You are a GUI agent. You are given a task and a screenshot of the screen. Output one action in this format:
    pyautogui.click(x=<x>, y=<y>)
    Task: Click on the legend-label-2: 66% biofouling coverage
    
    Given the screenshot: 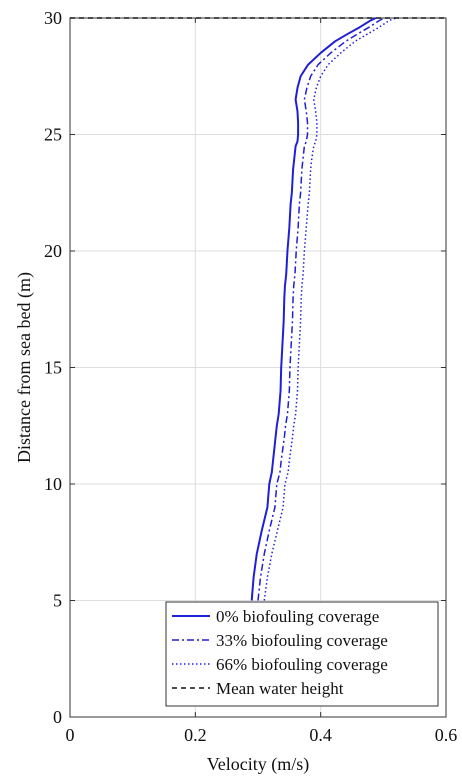 What is the action you would take?
    pyautogui.click(x=302, y=664)
    